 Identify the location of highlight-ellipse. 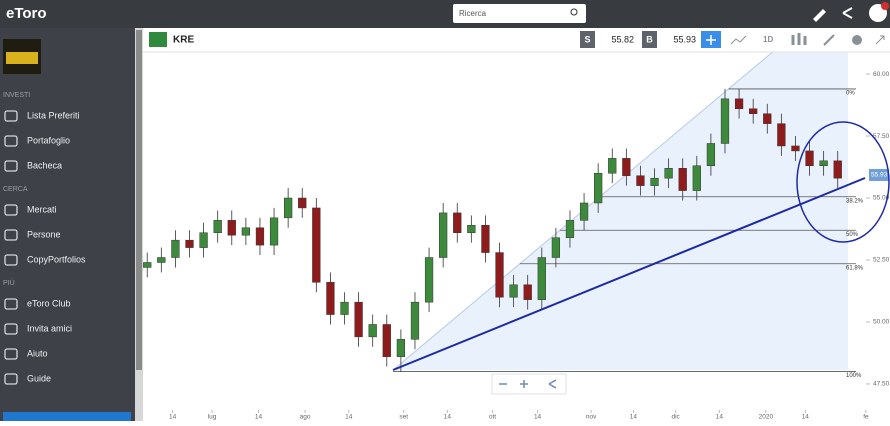
(843, 182).